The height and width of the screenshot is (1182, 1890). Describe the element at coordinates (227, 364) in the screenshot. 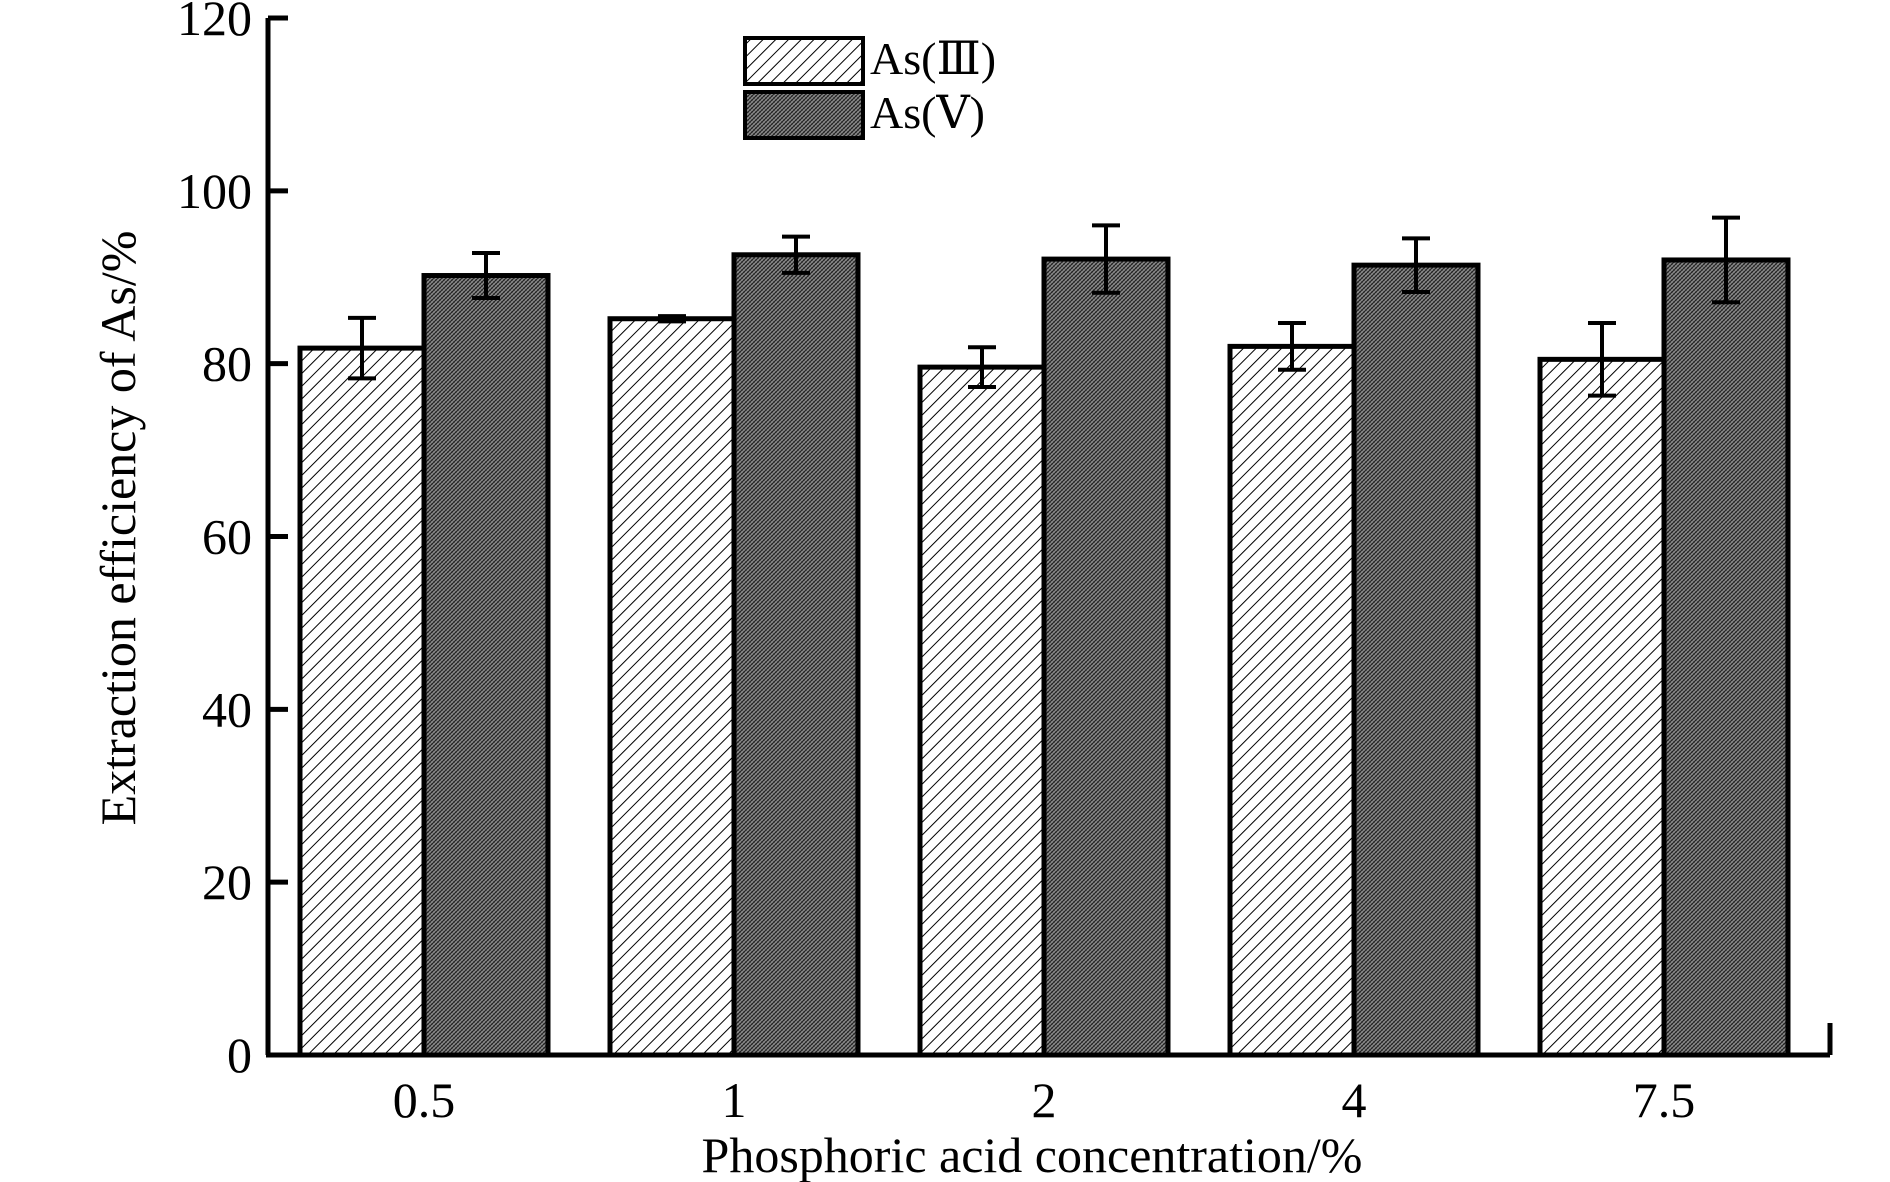

I see `y-tick-label: 80` at that location.